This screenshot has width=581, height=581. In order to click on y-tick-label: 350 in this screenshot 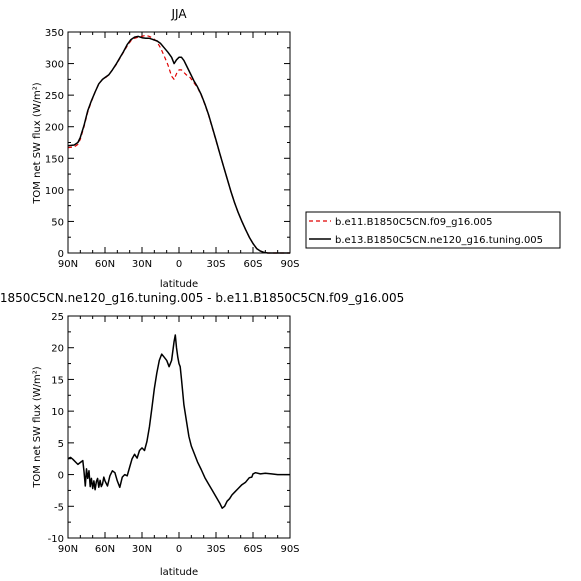, I will do `click(54, 33)`.